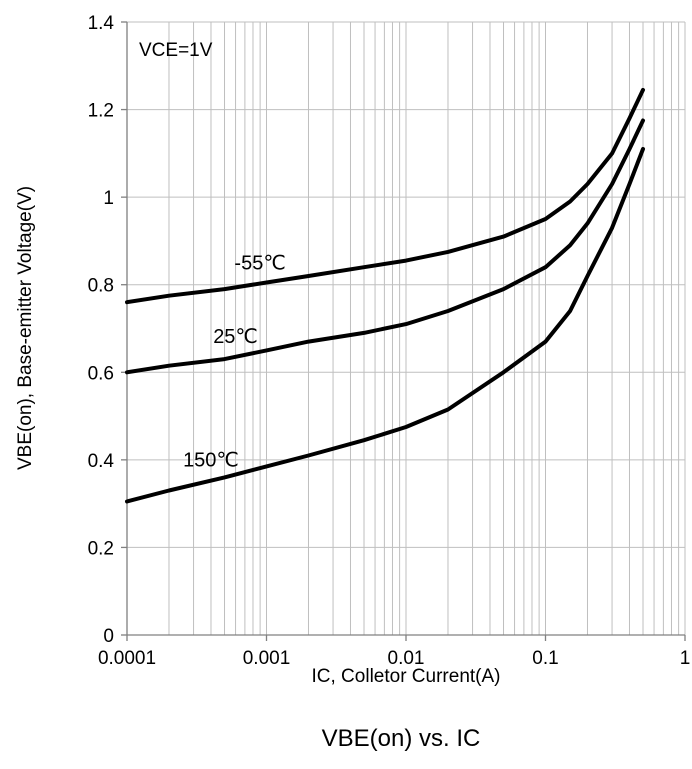 The image size is (692, 769). Describe the element at coordinates (101, 111) in the screenshot. I see `y-tick-label: 1.2` at that location.